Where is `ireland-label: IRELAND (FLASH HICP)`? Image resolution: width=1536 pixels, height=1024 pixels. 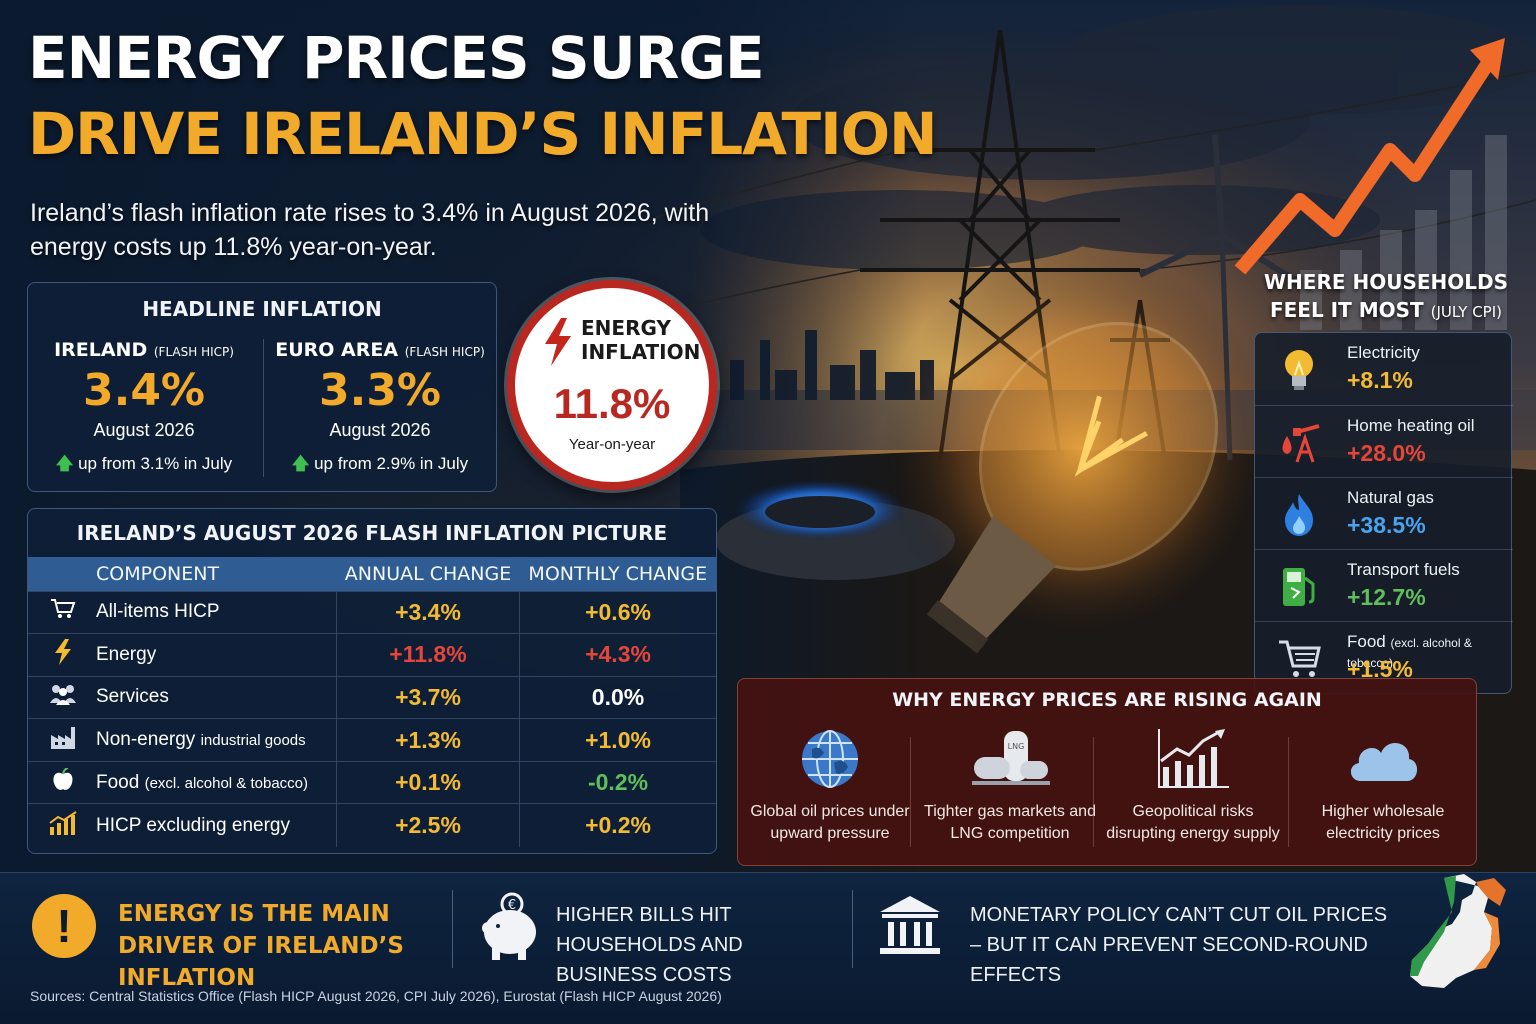
ireland-label: IRELAND (FLASH HICP) is located at coordinates (144, 350).